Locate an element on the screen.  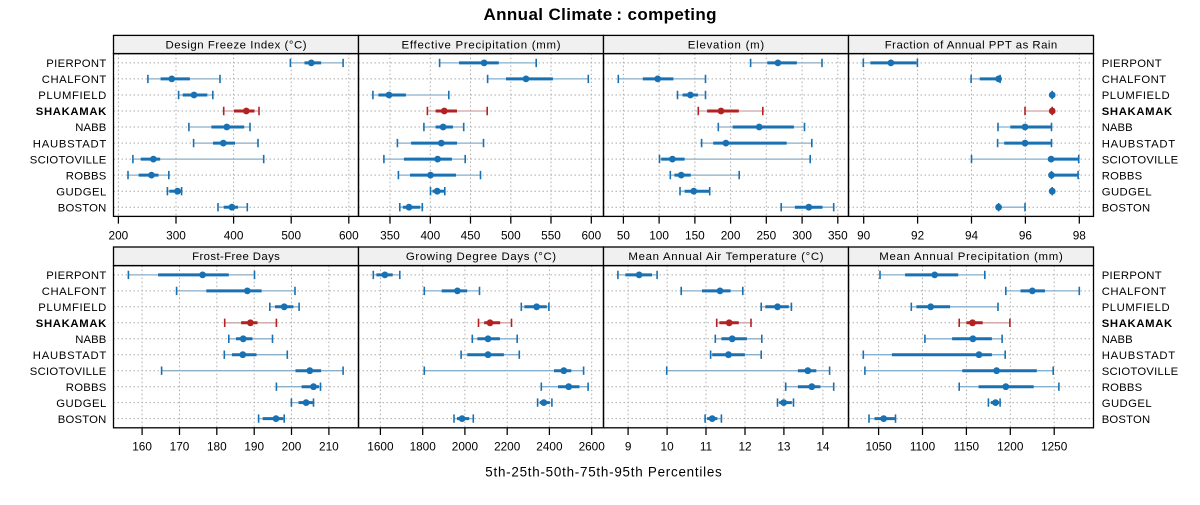
svg-text: 180 is located at coordinates (217, 447).